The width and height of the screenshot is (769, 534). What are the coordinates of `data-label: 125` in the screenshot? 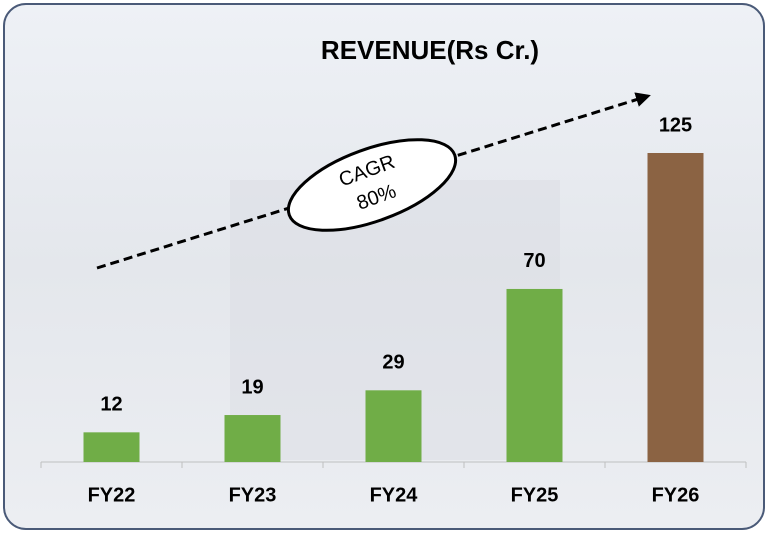 It's located at (675, 125).